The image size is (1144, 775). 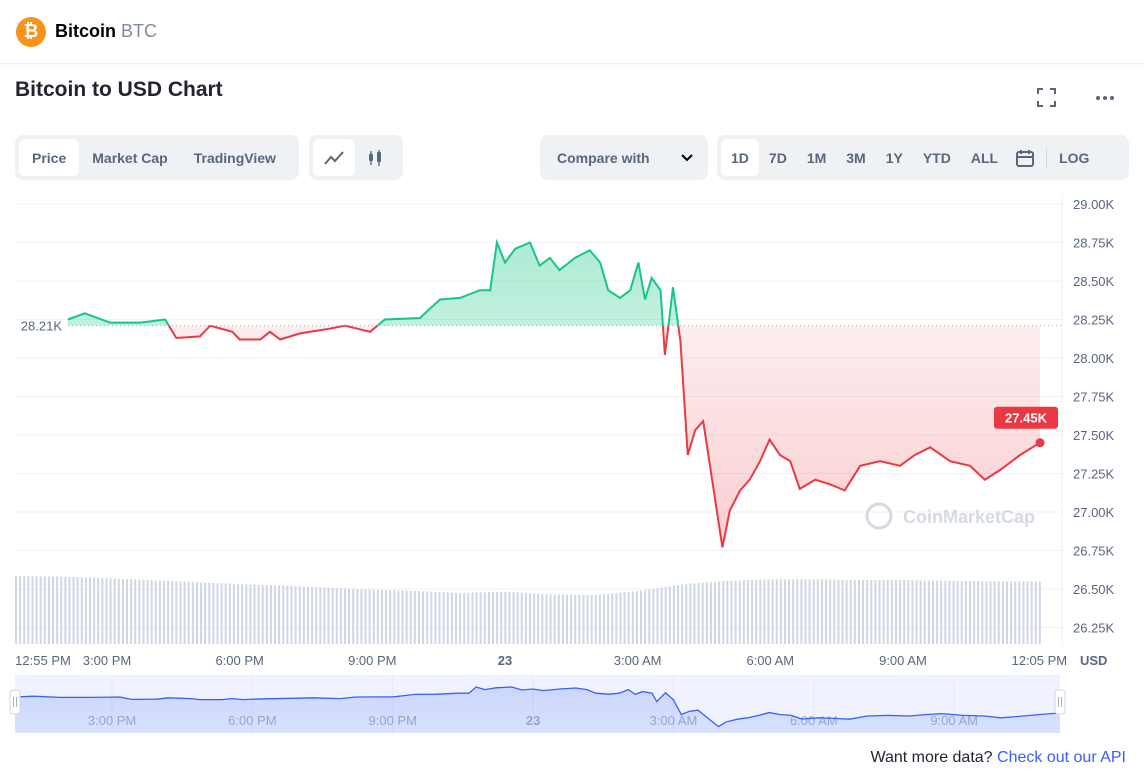 I want to click on calendar-icon, so click(x=1025, y=158).